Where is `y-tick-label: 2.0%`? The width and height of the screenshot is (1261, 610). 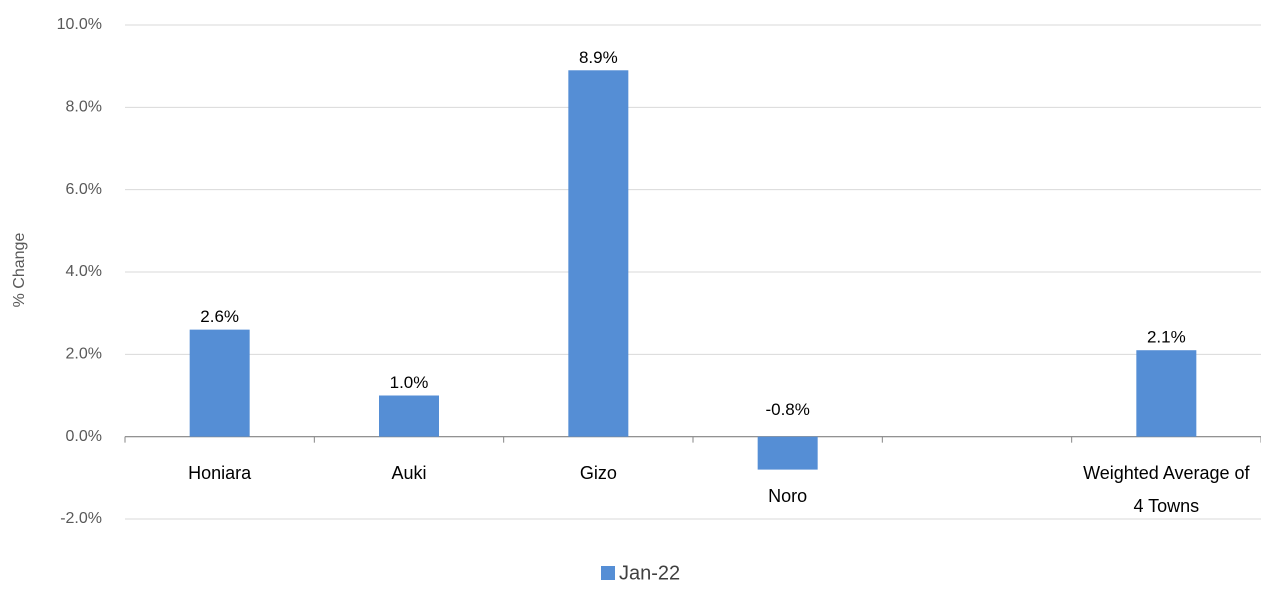 y-tick-label: 2.0% is located at coordinates (84, 354).